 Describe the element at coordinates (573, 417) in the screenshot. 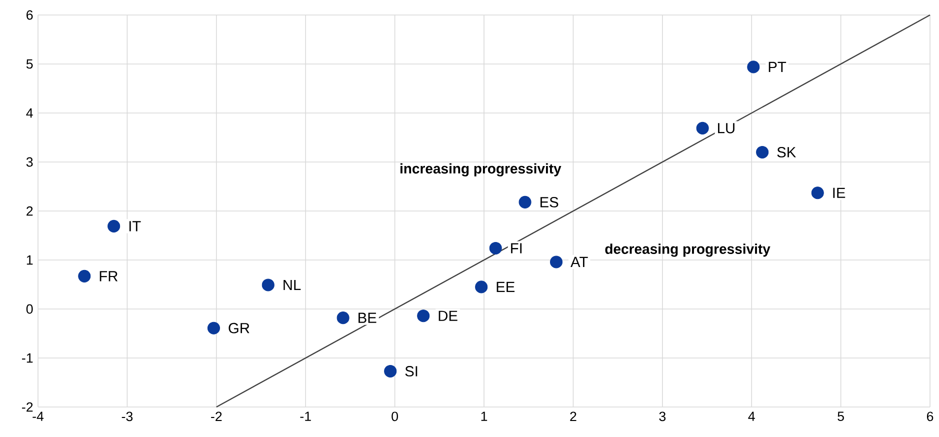

I see `x-tick-label: 2` at that location.